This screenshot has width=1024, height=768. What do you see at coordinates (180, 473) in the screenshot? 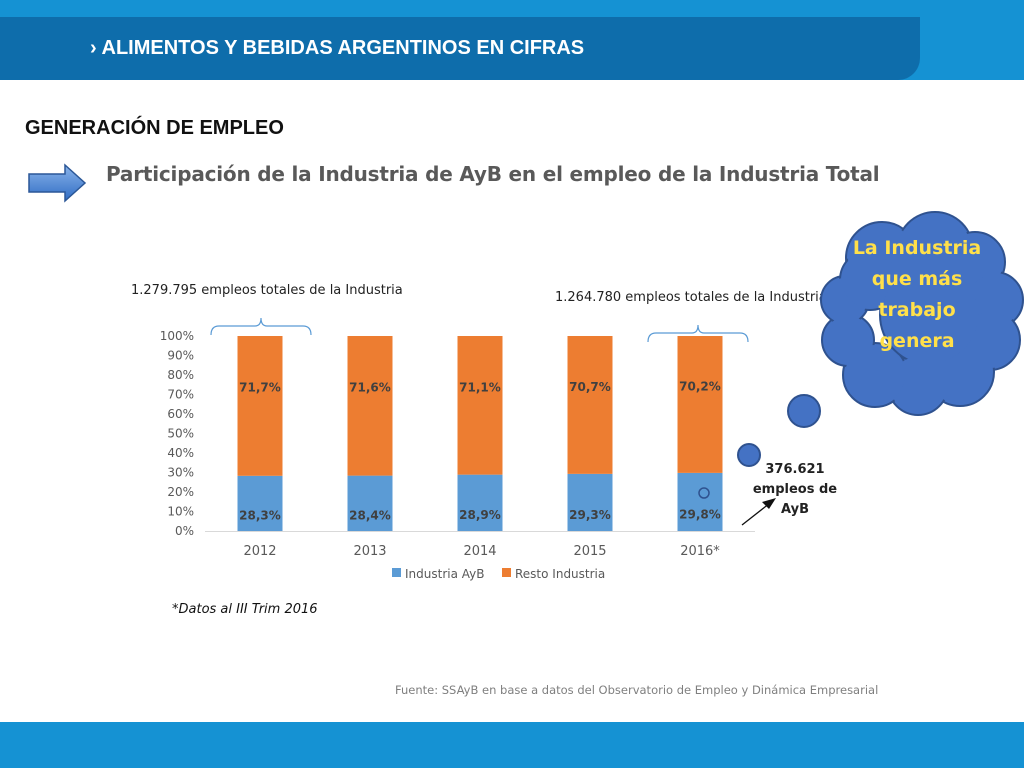
I see `y-tick-label: 30%` at bounding box center [180, 473].